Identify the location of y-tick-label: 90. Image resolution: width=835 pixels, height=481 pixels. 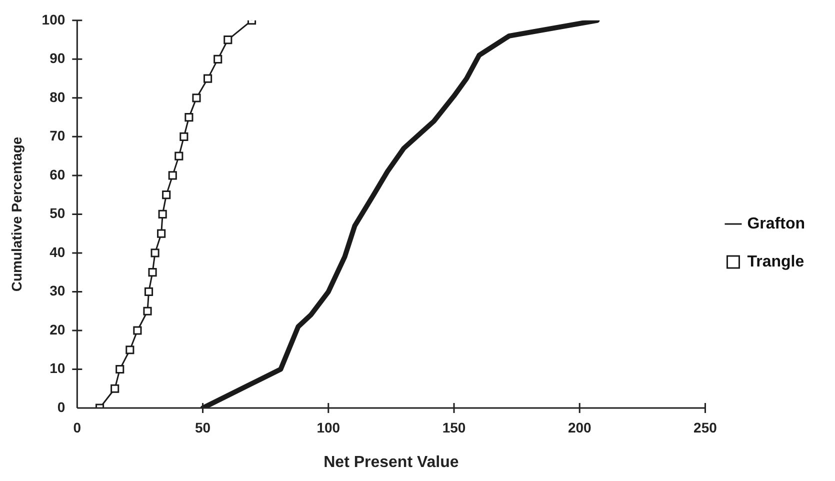
(58, 58).